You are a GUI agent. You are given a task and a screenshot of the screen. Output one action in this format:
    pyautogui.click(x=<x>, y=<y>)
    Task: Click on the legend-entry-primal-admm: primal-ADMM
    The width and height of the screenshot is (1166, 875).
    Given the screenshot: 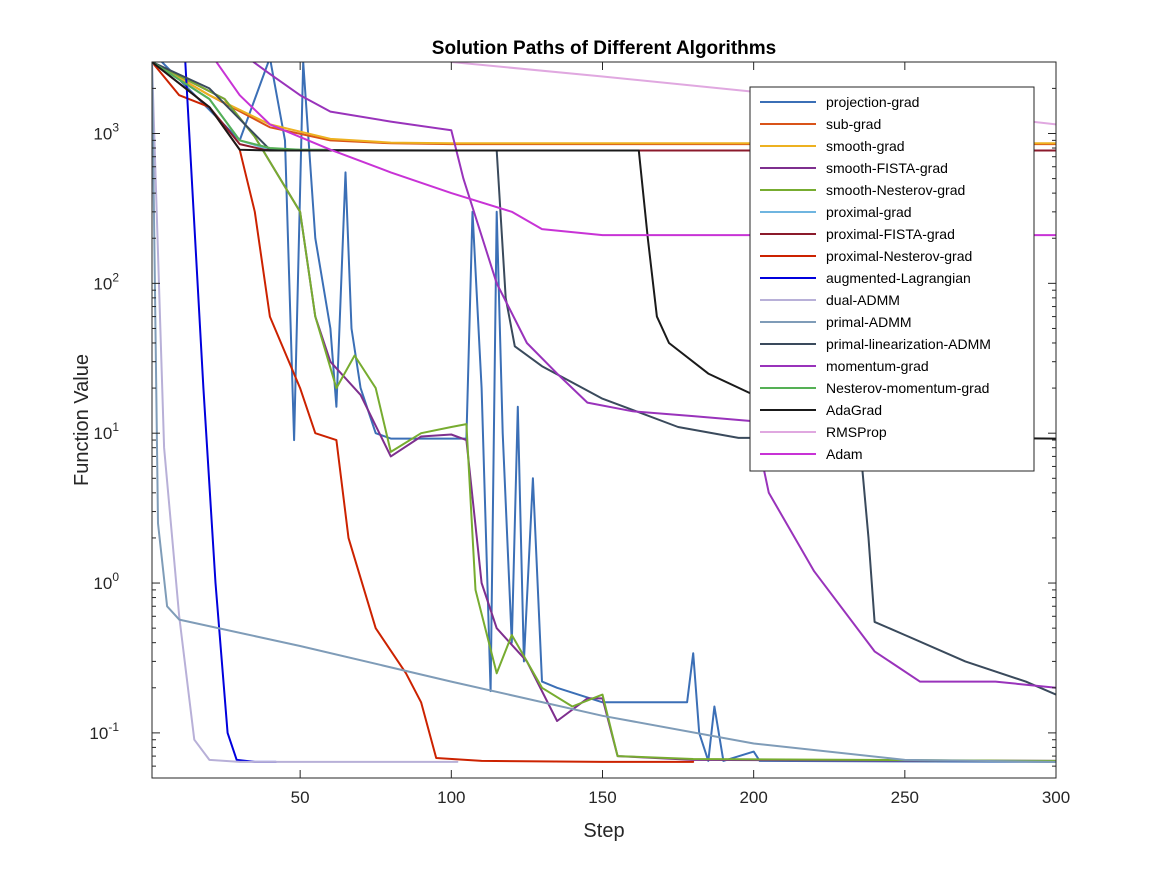 What is the action you would take?
    pyautogui.click(x=869, y=322)
    